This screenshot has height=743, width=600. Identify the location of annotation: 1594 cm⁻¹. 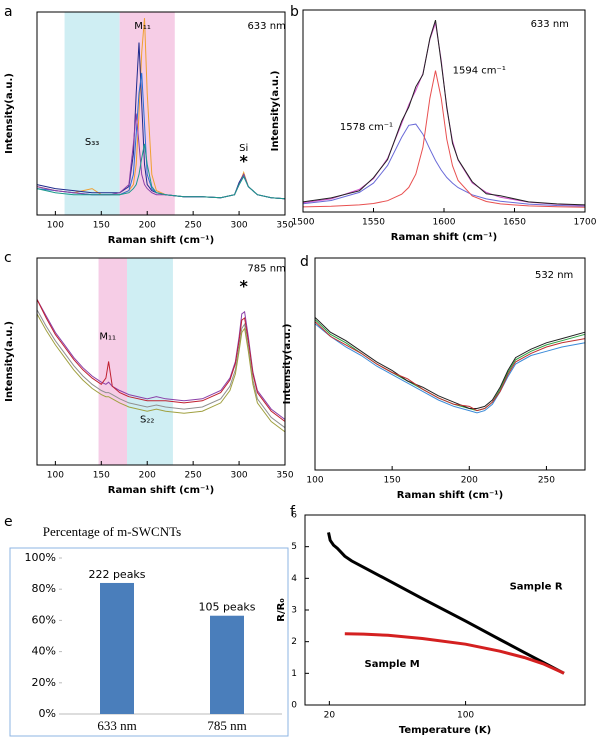
(479, 71).